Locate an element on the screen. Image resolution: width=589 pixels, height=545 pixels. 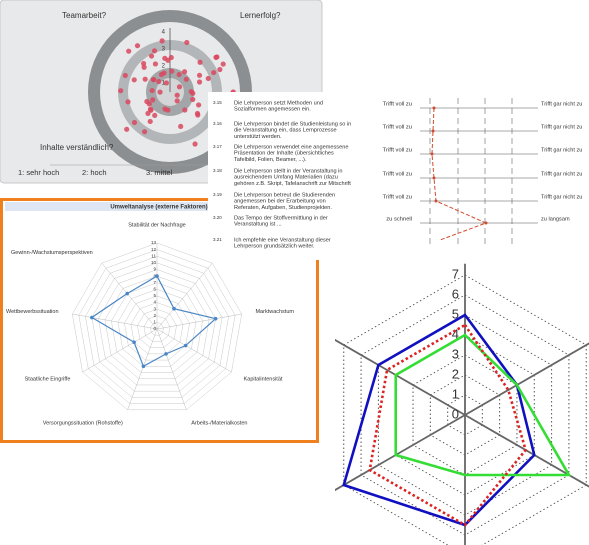
item-number: 3.18 is located at coordinates (217, 170).